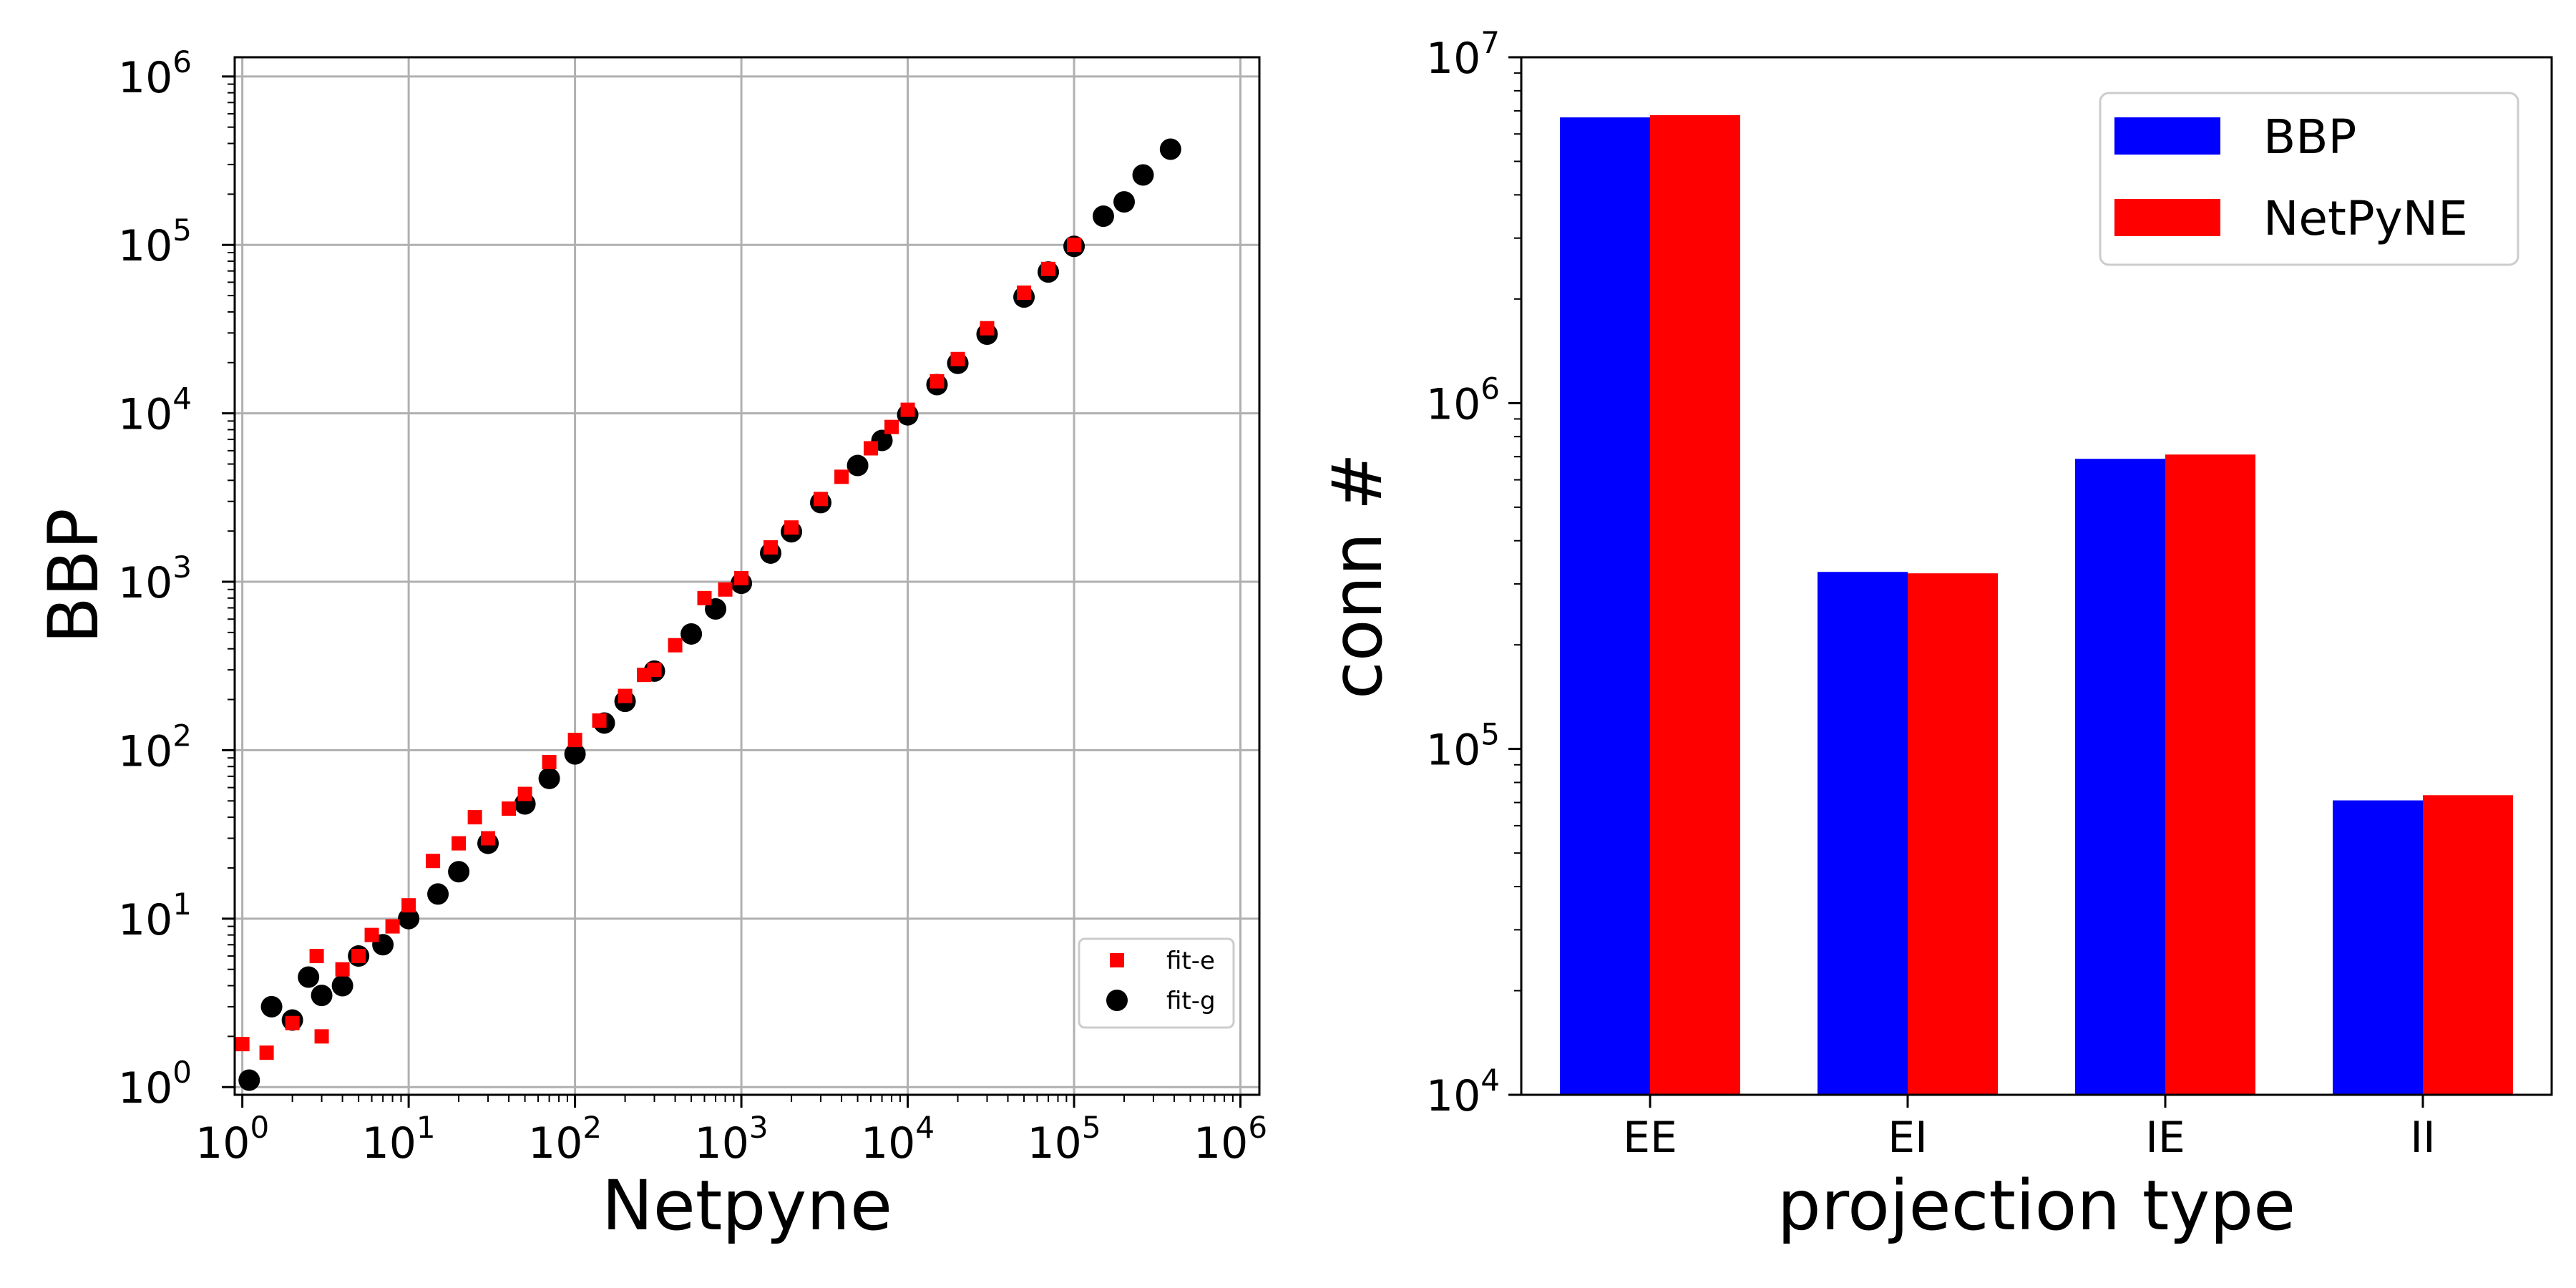 Image resolution: width=2576 pixels, height=1288 pixels. What do you see at coordinates (565, 1139) in the screenshot?
I see `scatter-x-tick-label: 10²` at bounding box center [565, 1139].